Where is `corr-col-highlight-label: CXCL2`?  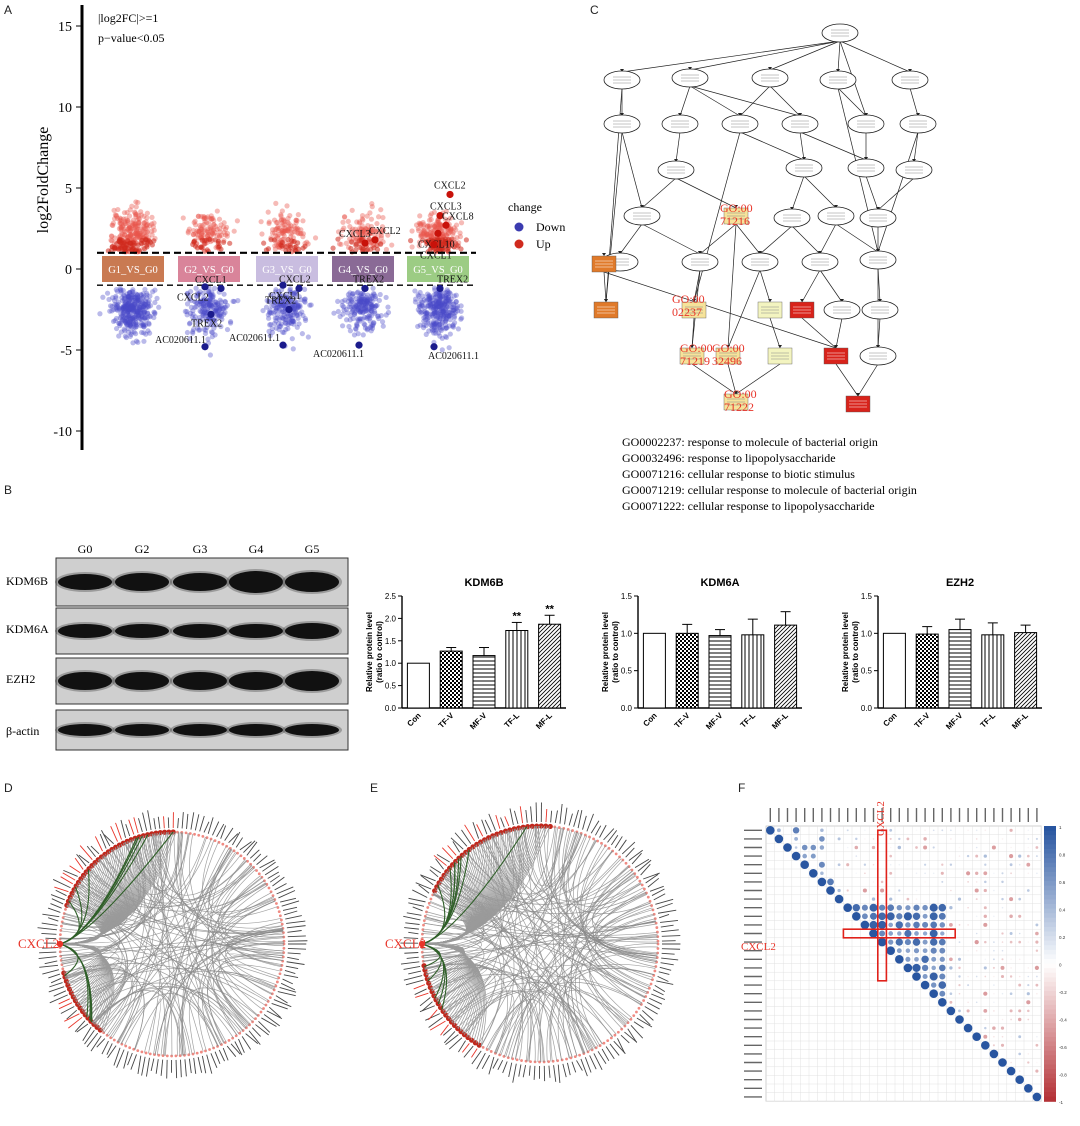
corr-col-highlight-label: CXCL2 is located at coordinates (881, 818).